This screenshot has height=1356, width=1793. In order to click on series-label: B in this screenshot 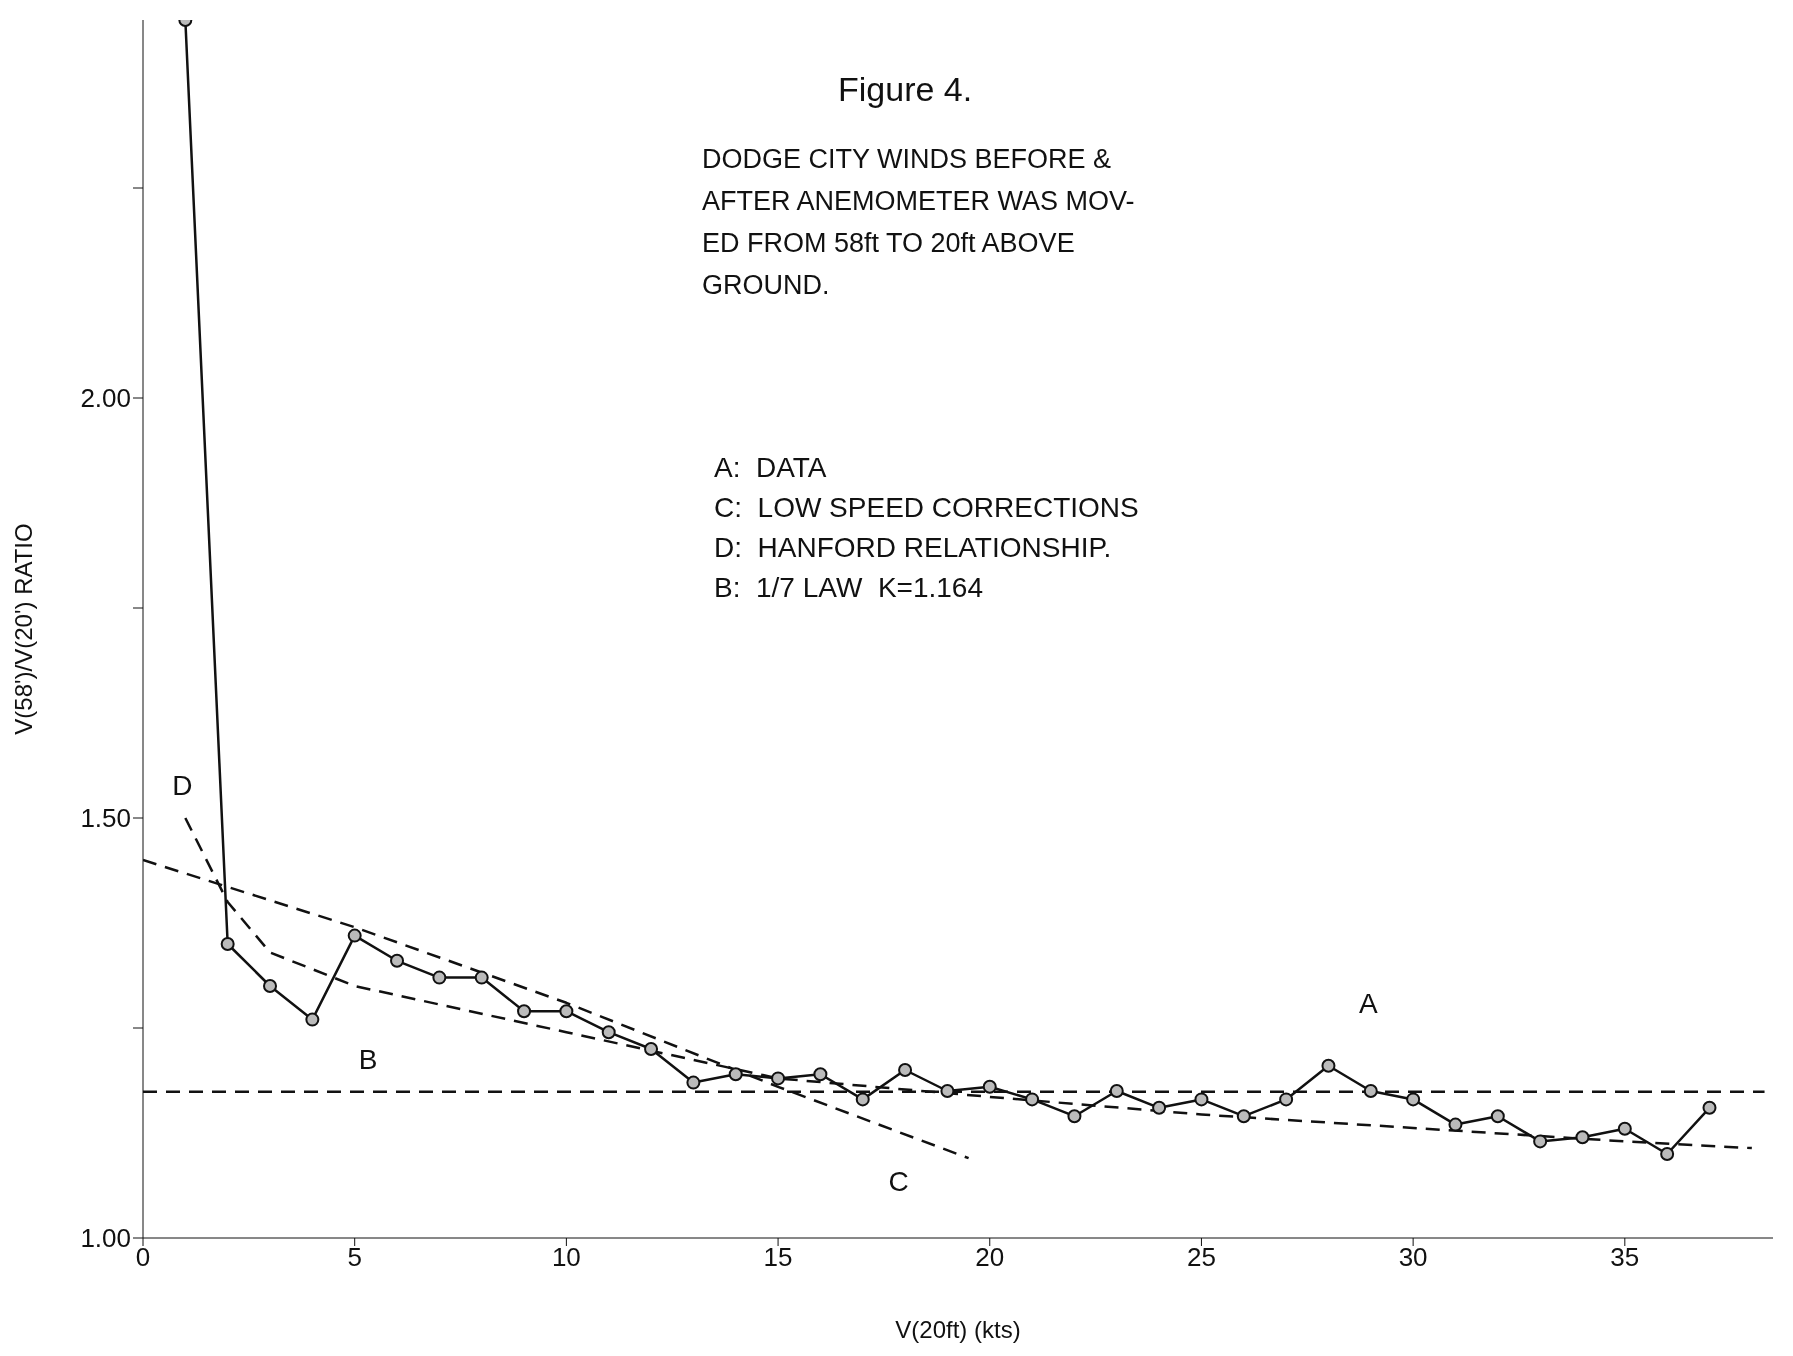, I will do `click(368, 1060)`.